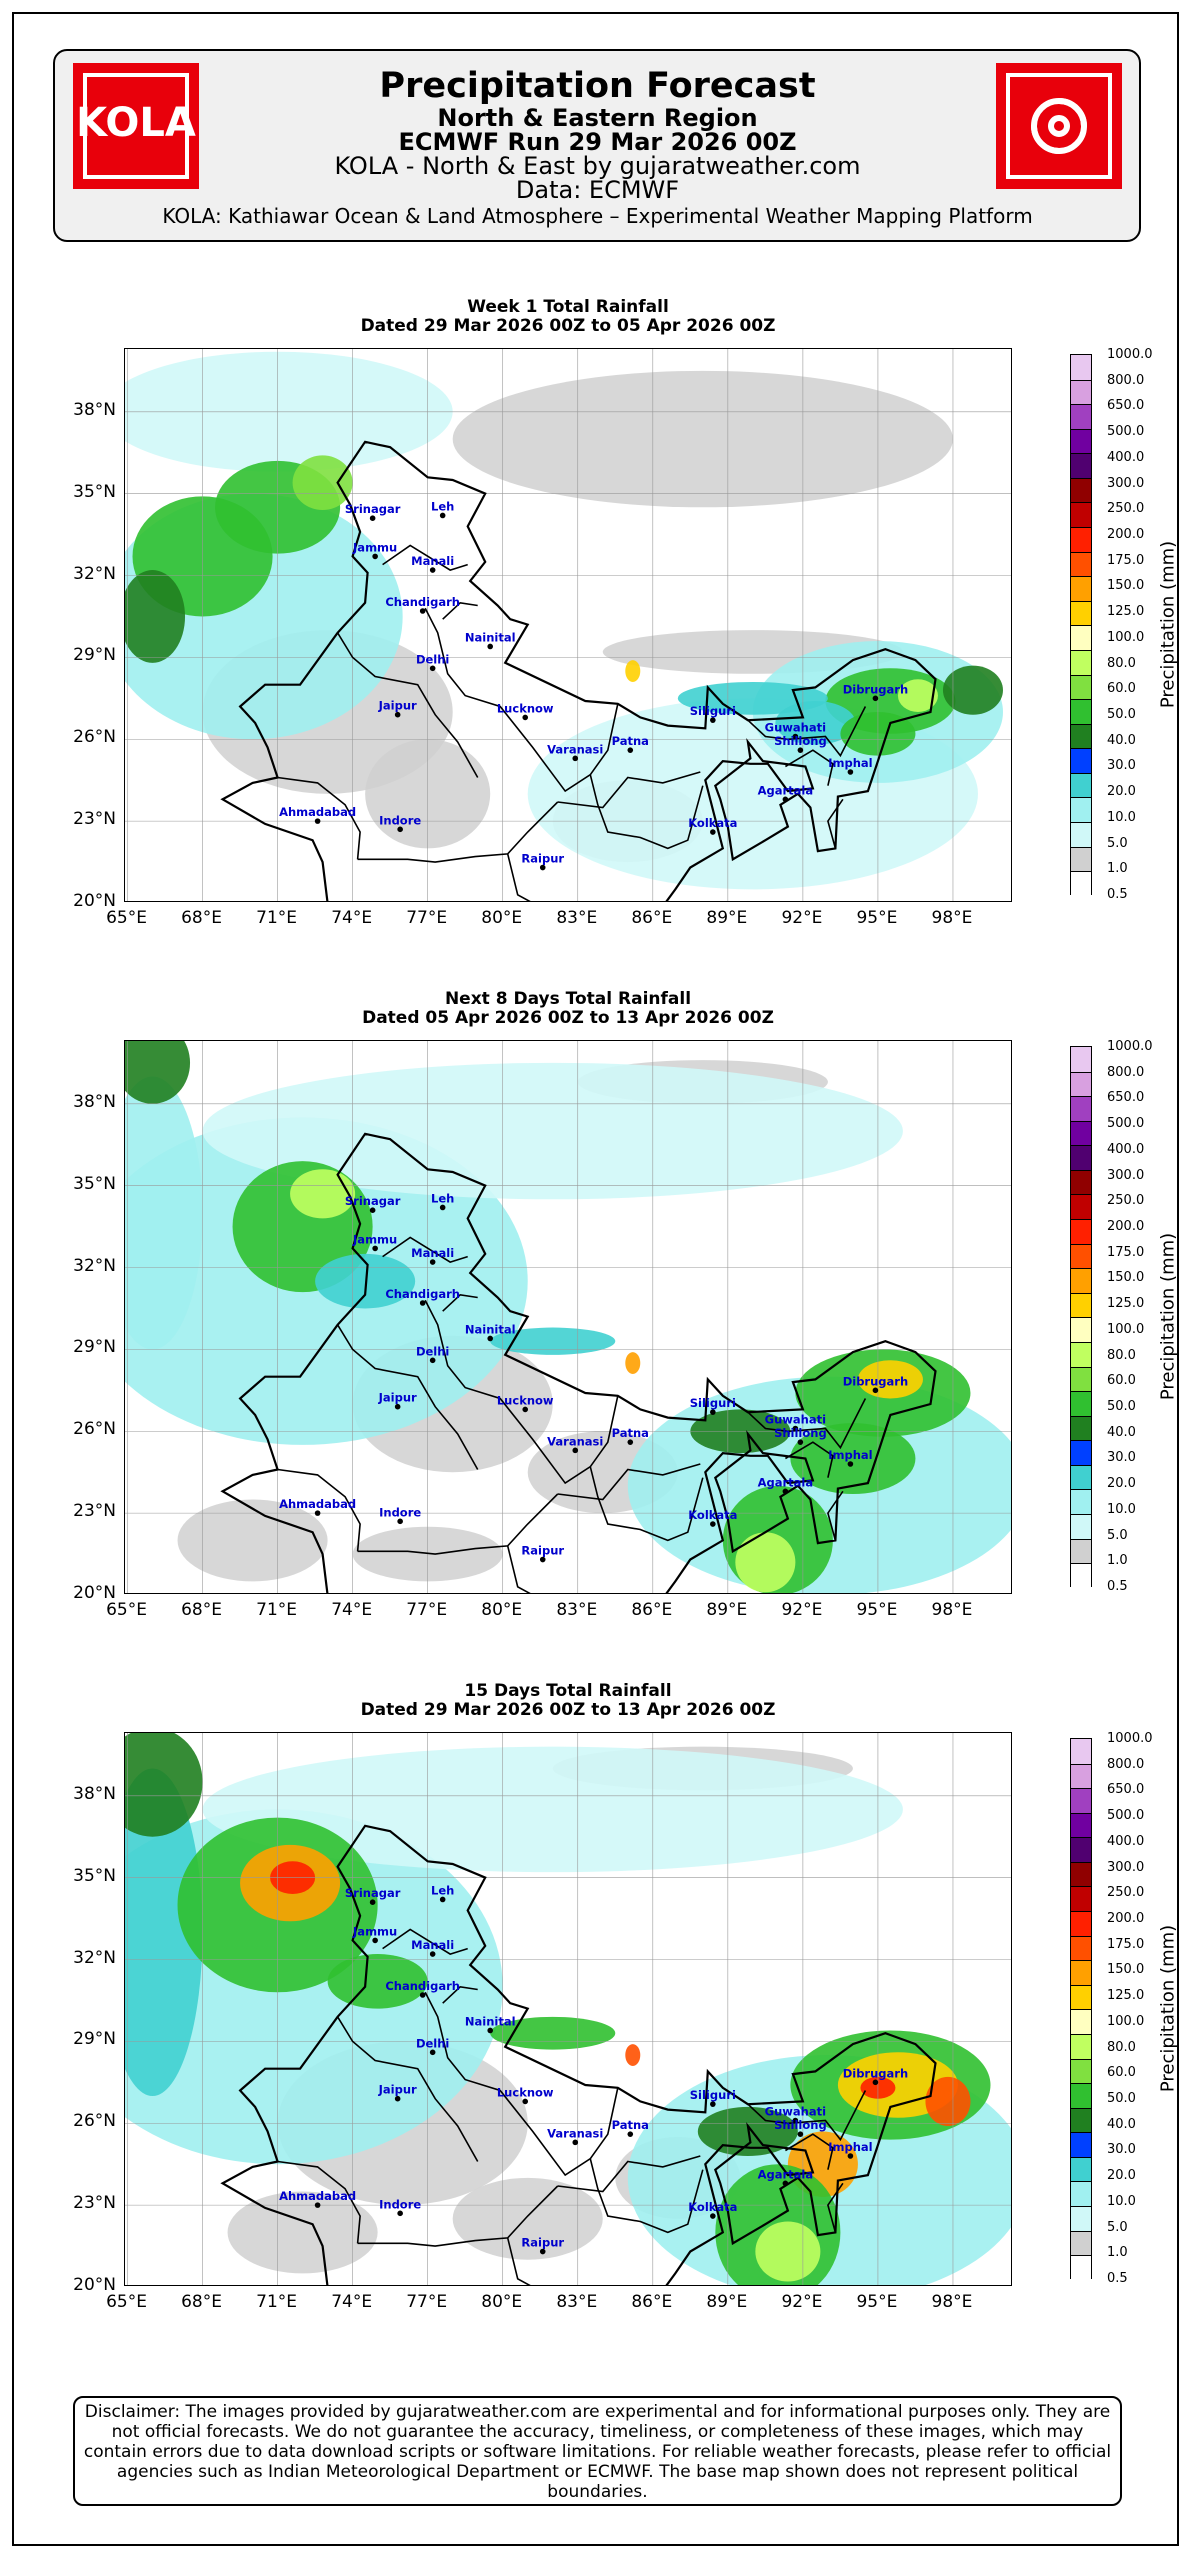  I want to click on city-label: Agartala, so click(786, 2174).